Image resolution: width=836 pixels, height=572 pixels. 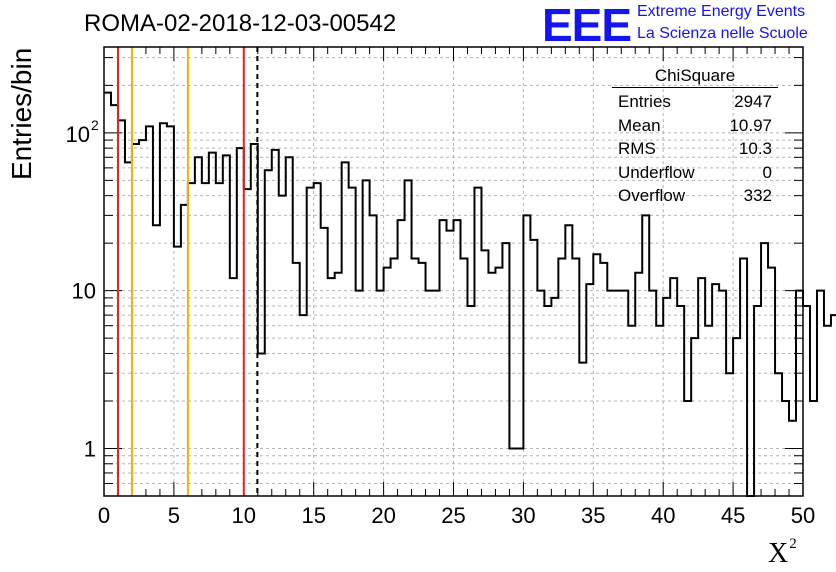 I want to click on stats-row: Mean 10.97, so click(x=695, y=125).